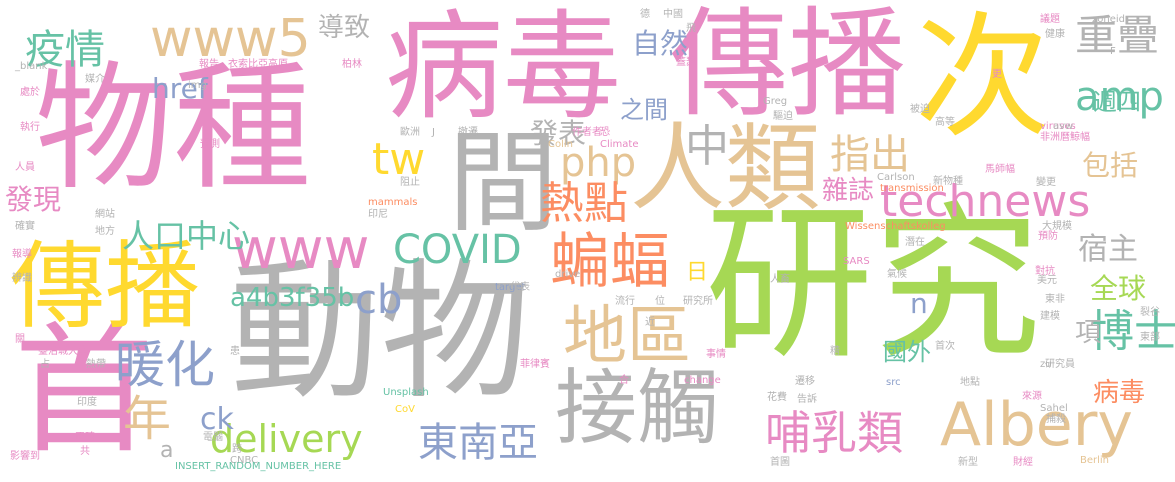 The width and height of the screenshot is (1175, 482). Describe the element at coordinates (1110, 165) in the screenshot. I see `word-baokuo: 包括` at that location.